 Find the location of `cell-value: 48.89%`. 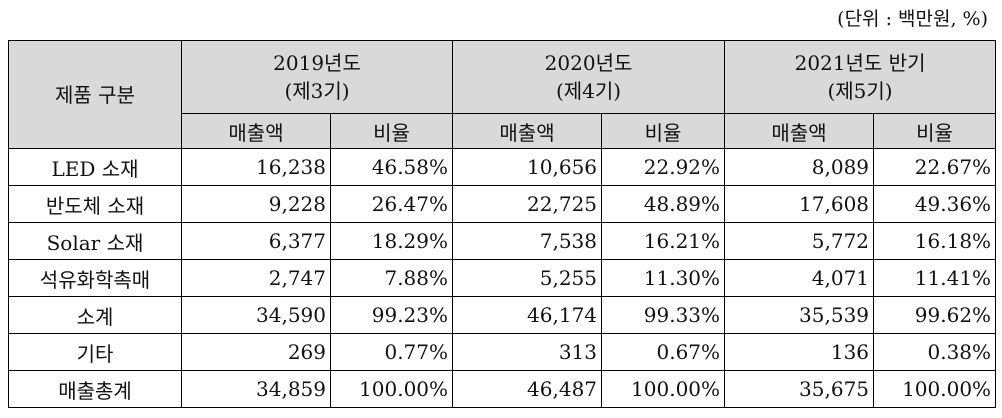

cell-value: 48.89% is located at coordinates (663, 204).